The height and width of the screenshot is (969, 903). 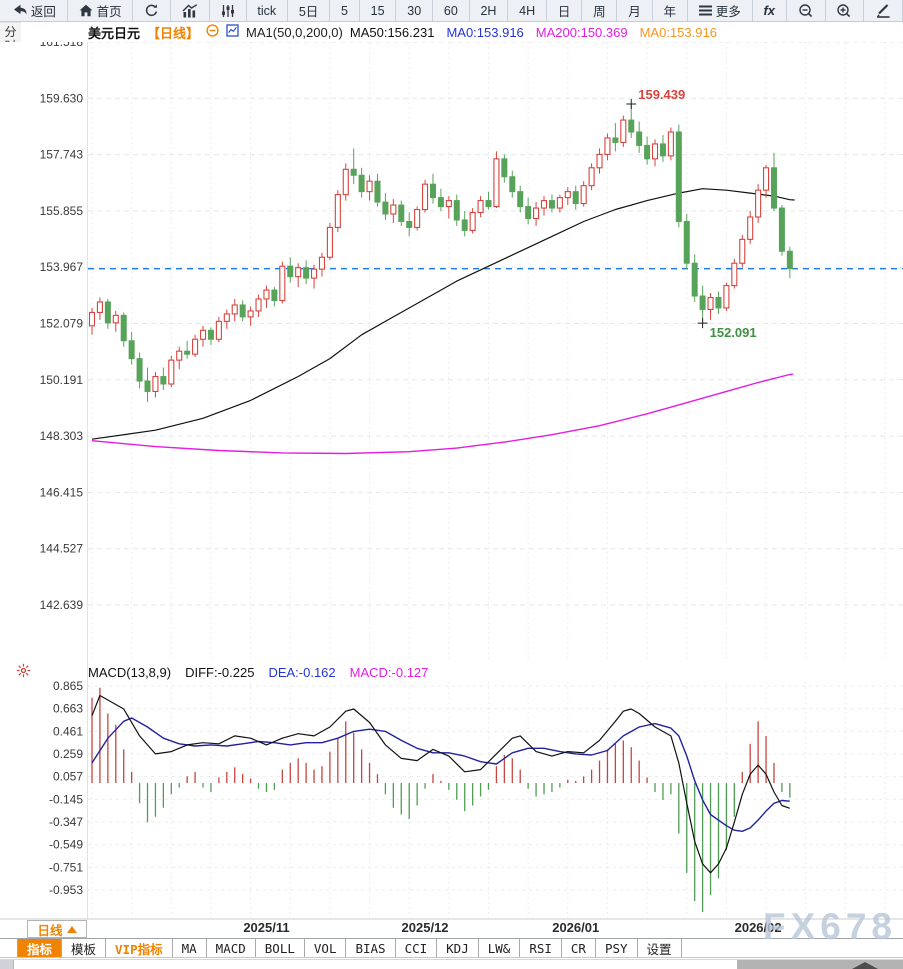 I want to click on collapse-indicator-icon, so click(x=212, y=32).